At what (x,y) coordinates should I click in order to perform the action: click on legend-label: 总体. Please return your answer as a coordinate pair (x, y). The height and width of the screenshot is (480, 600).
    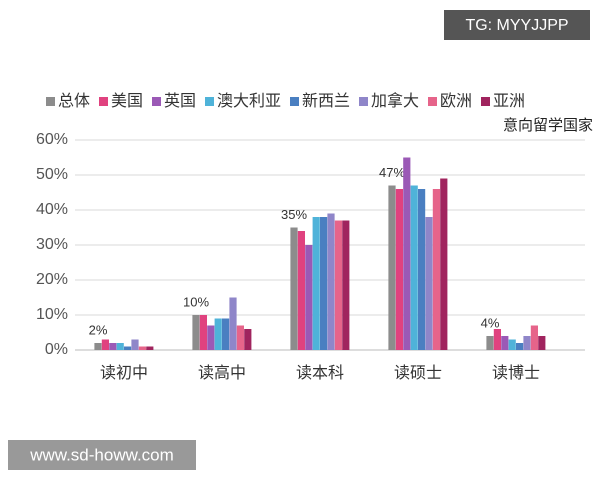
    Looking at the image, I should click on (74, 101).